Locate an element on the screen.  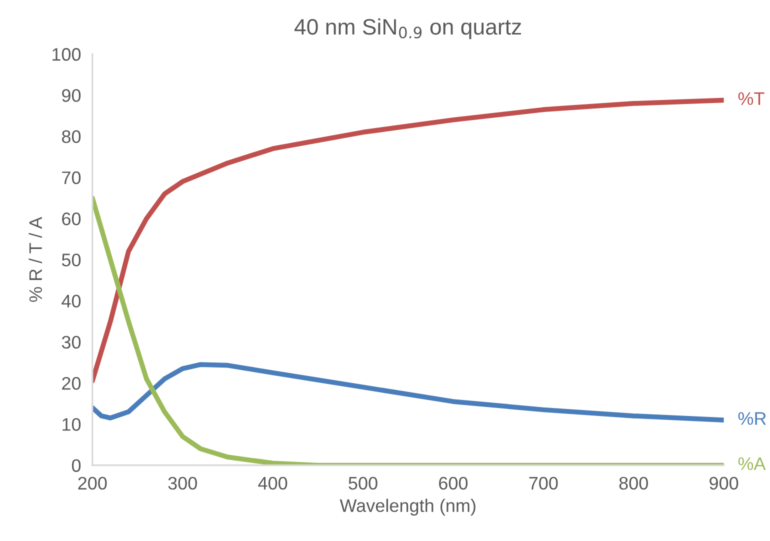
y-tick-label: 100 is located at coordinates (66, 54).